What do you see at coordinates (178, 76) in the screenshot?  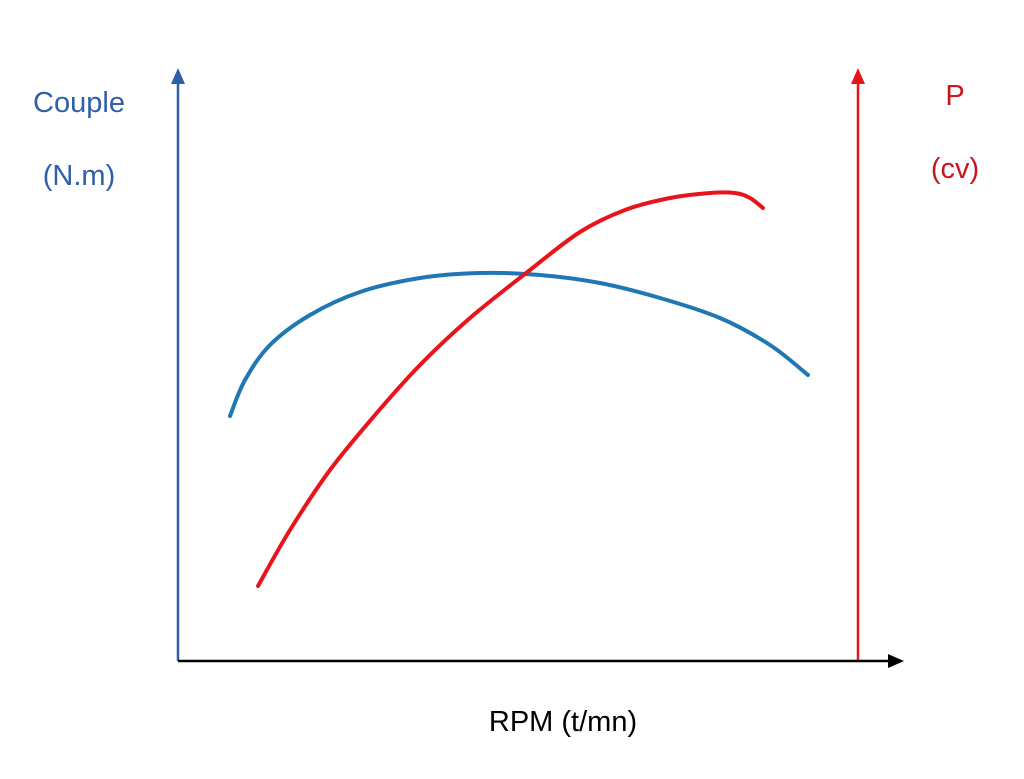 I see `torque-y-axis-arrowhead` at bounding box center [178, 76].